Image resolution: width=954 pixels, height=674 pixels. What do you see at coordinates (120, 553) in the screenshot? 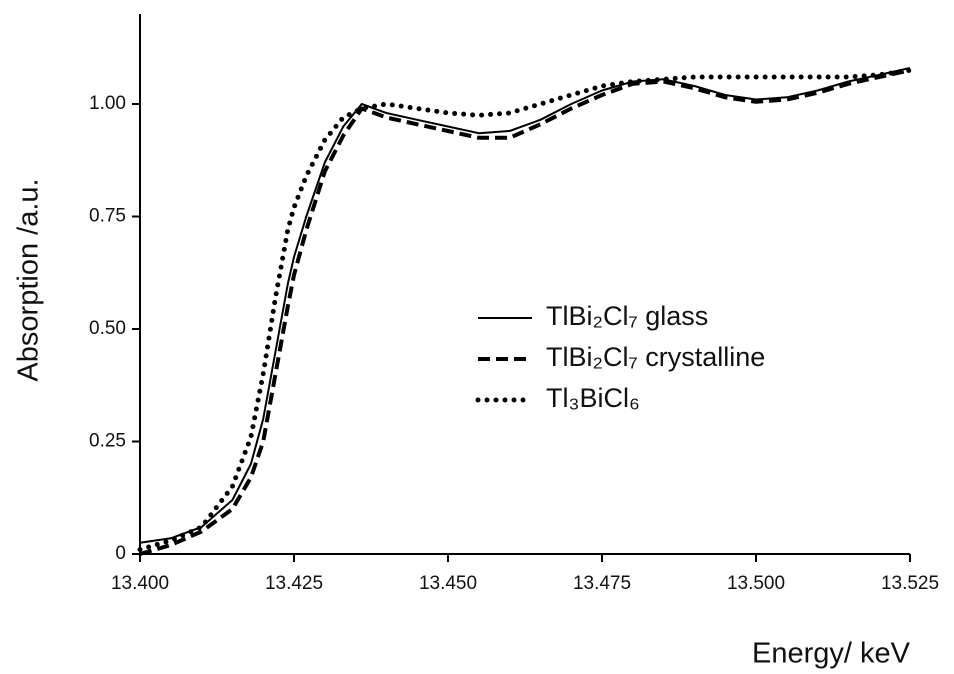
I see `y-tick-label: 0` at bounding box center [120, 553].